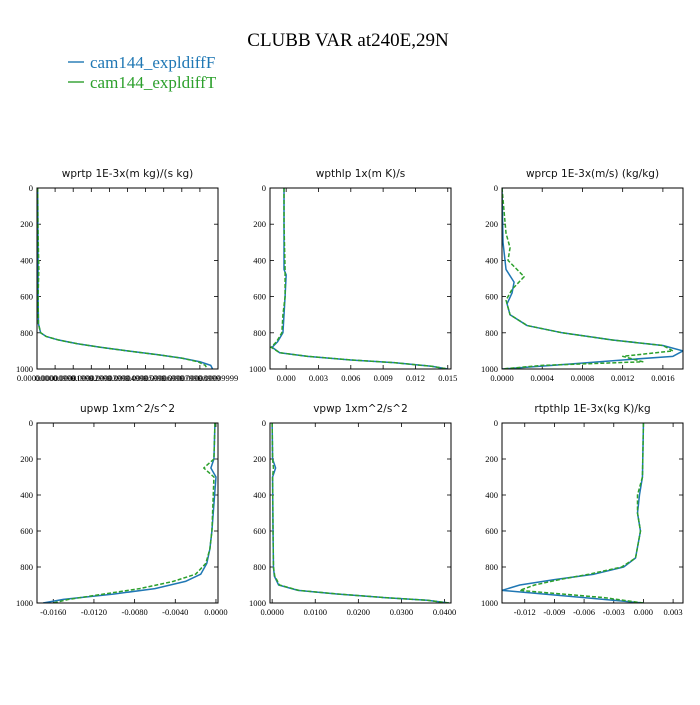 The height and width of the screenshot is (705, 700). I want to click on x-tick-label: -0.009, so click(554, 612).